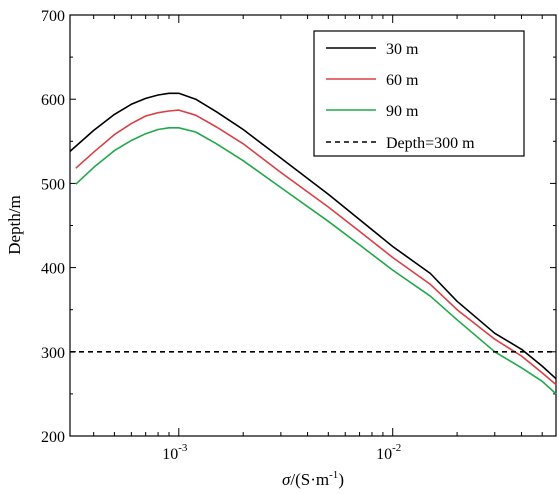 This screenshot has height=494, width=559. What do you see at coordinates (402, 111) in the screenshot?
I see `legend-label: 90 m` at bounding box center [402, 111].